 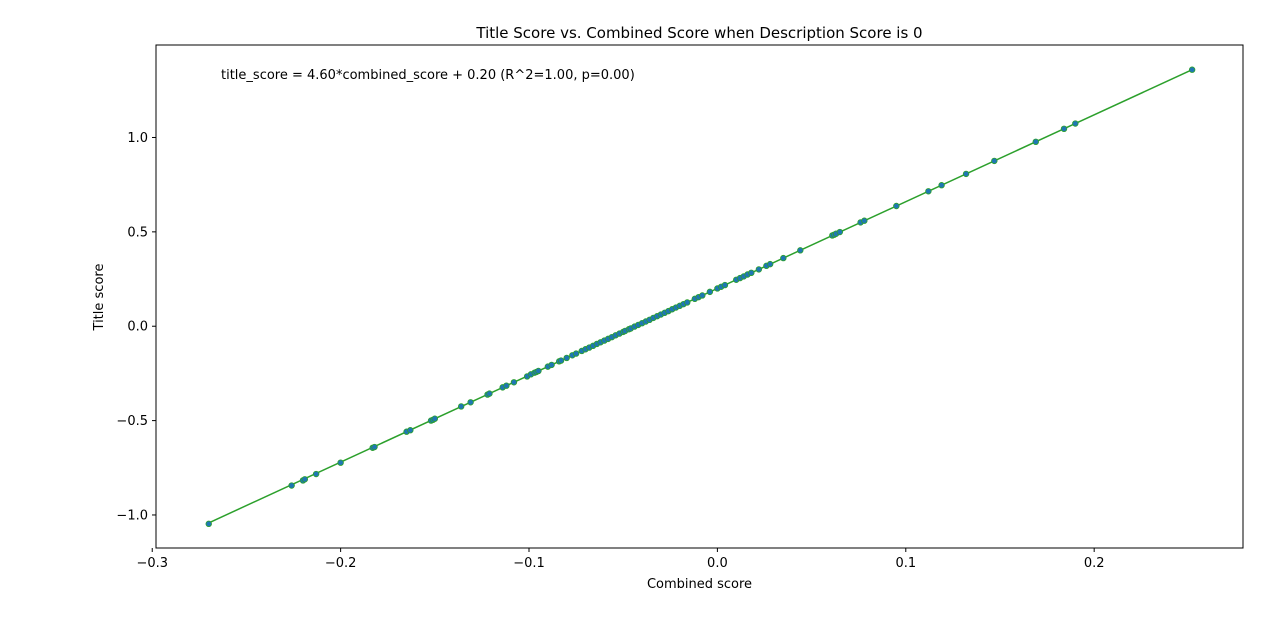 I want to click on x-tick-label: 0.2, so click(x=1094, y=563).